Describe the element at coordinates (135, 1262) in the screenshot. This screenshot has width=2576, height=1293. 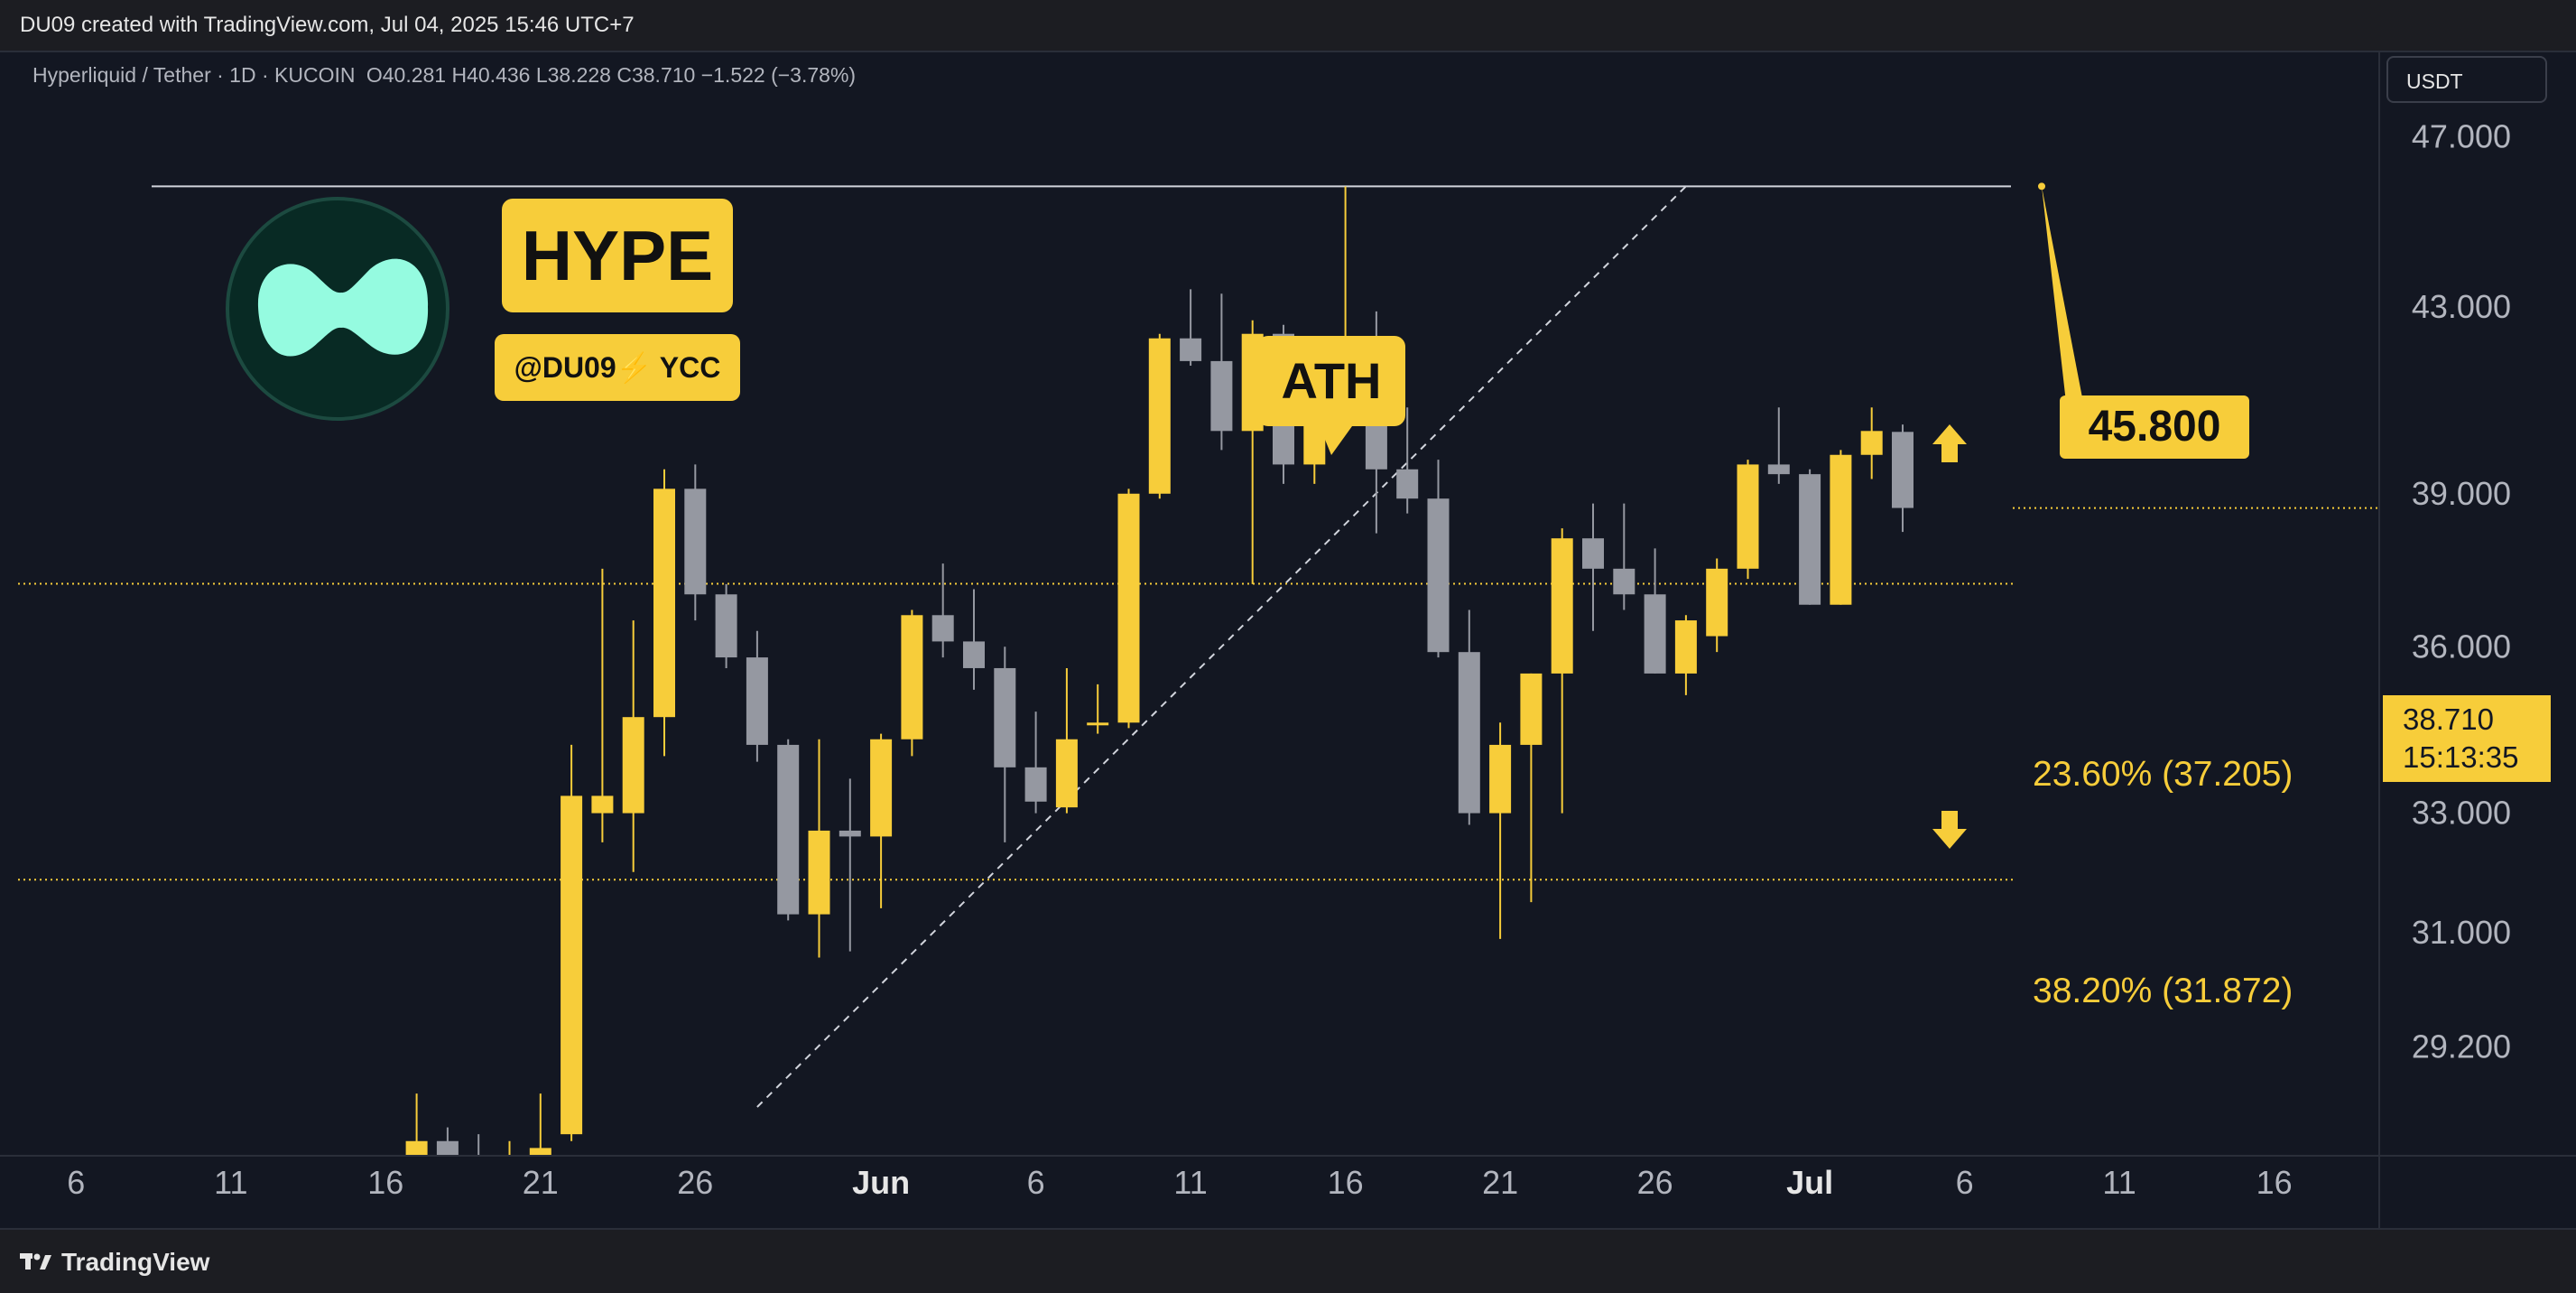
I see `tradingview-wordmark: TradingView` at that location.